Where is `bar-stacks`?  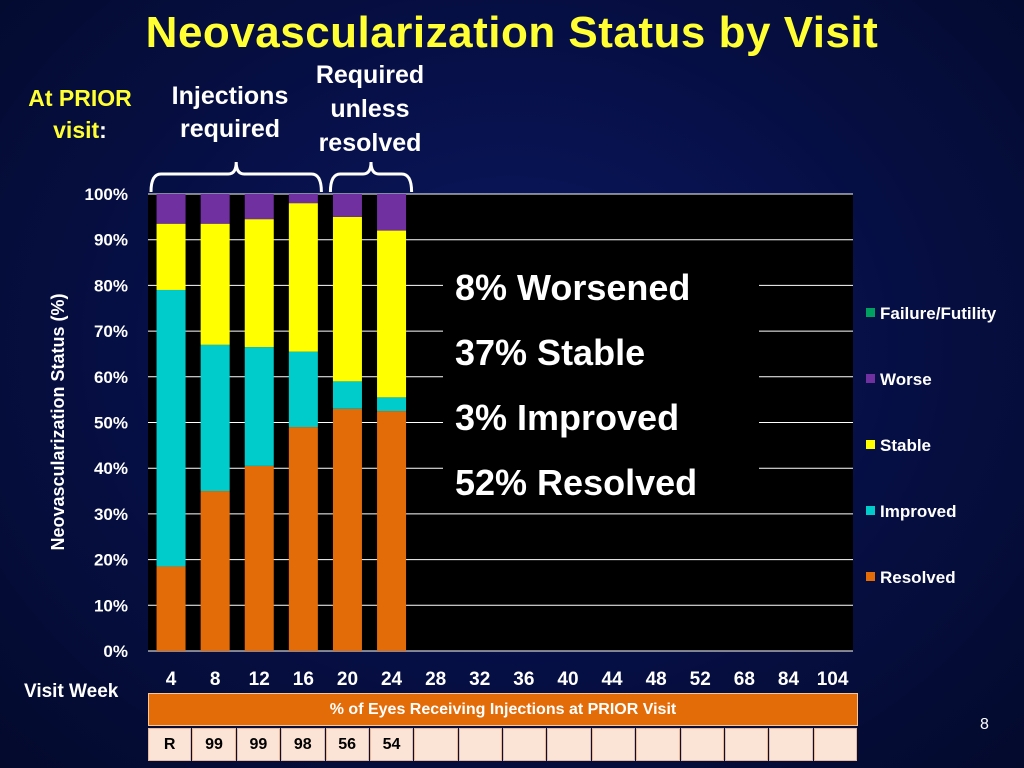
bar-stacks is located at coordinates (281, 422).